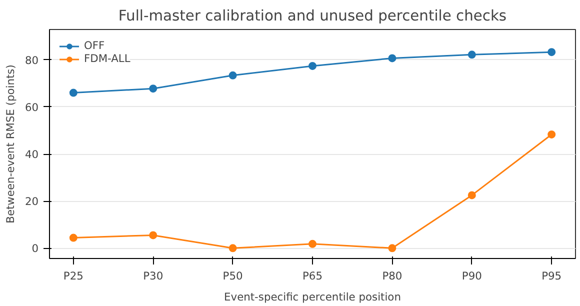 The image size is (580, 306). What do you see at coordinates (107, 58) in the screenshot?
I see `legend-label: FDM-ALL` at bounding box center [107, 58].